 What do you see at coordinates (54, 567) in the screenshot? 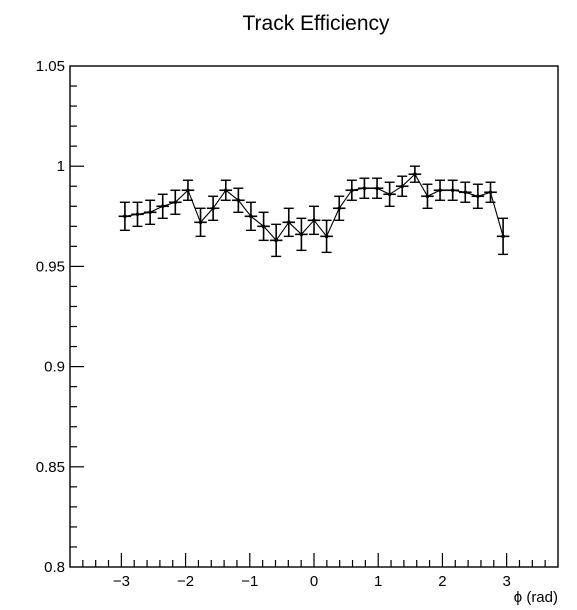
I see `y-tick-label: 0.8` at bounding box center [54, 567].